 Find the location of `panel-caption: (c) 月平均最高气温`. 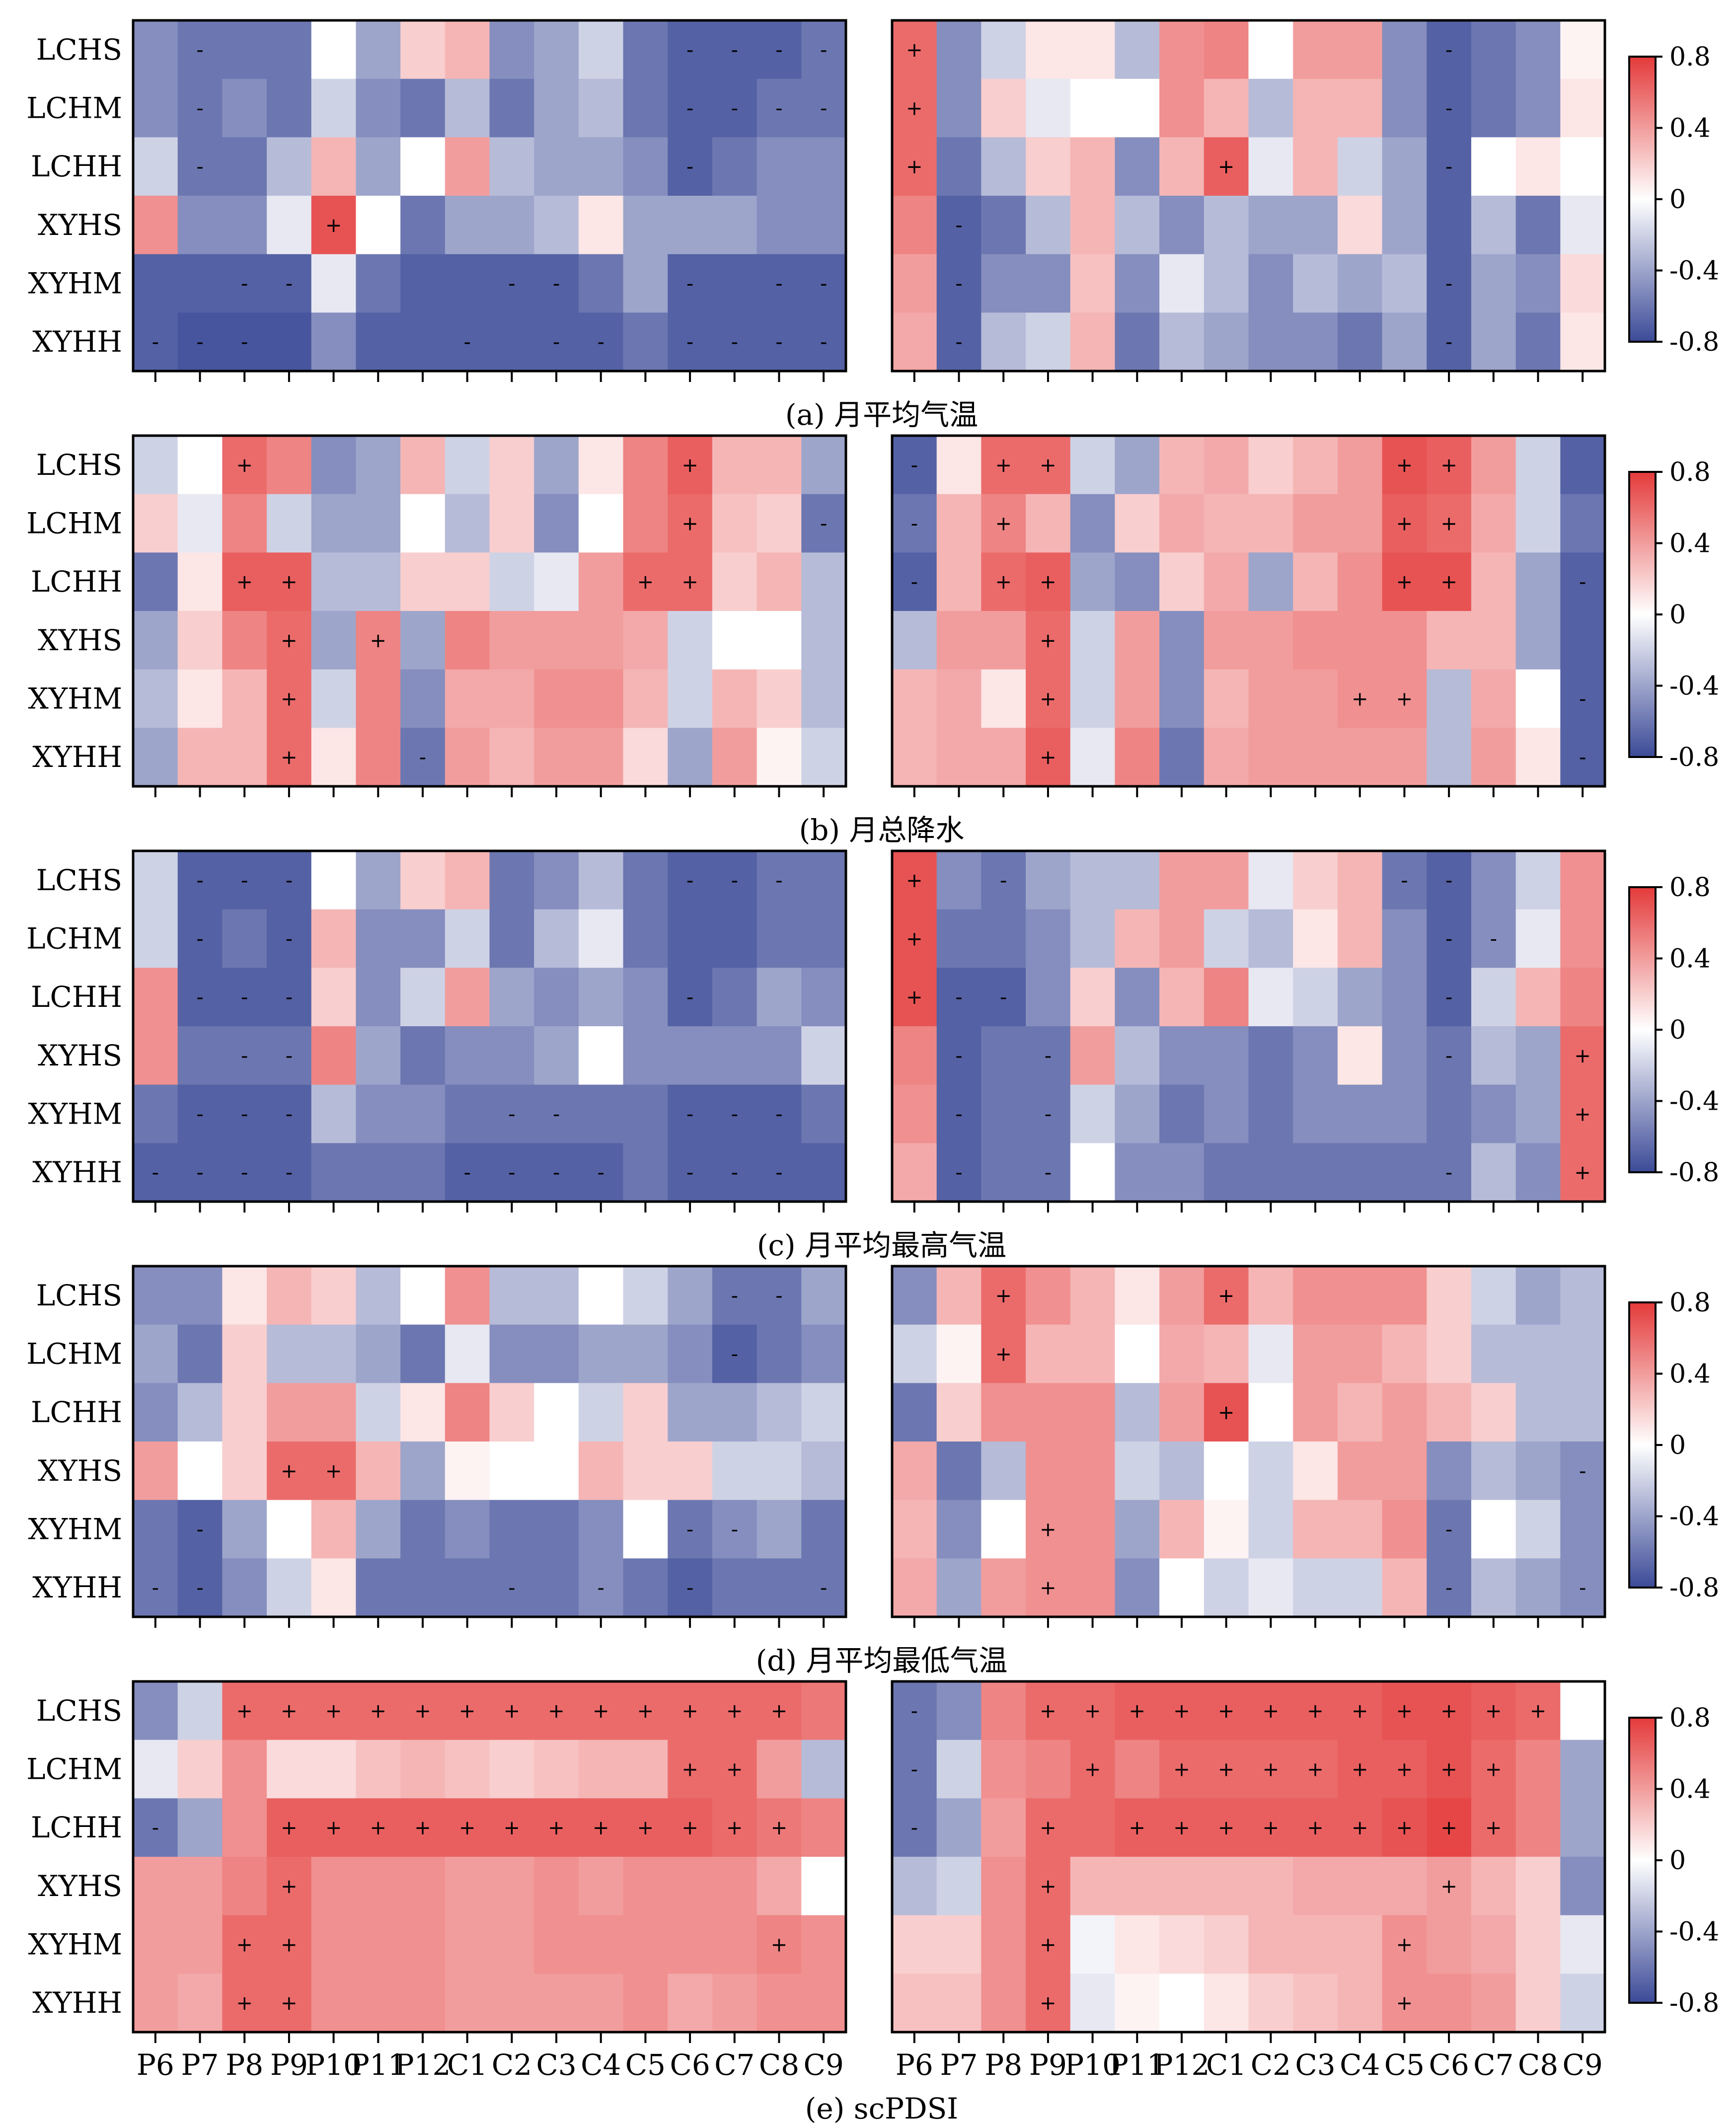

panel-caption: (c) 月平均最高气温 is located at coordinates (881, 1245).